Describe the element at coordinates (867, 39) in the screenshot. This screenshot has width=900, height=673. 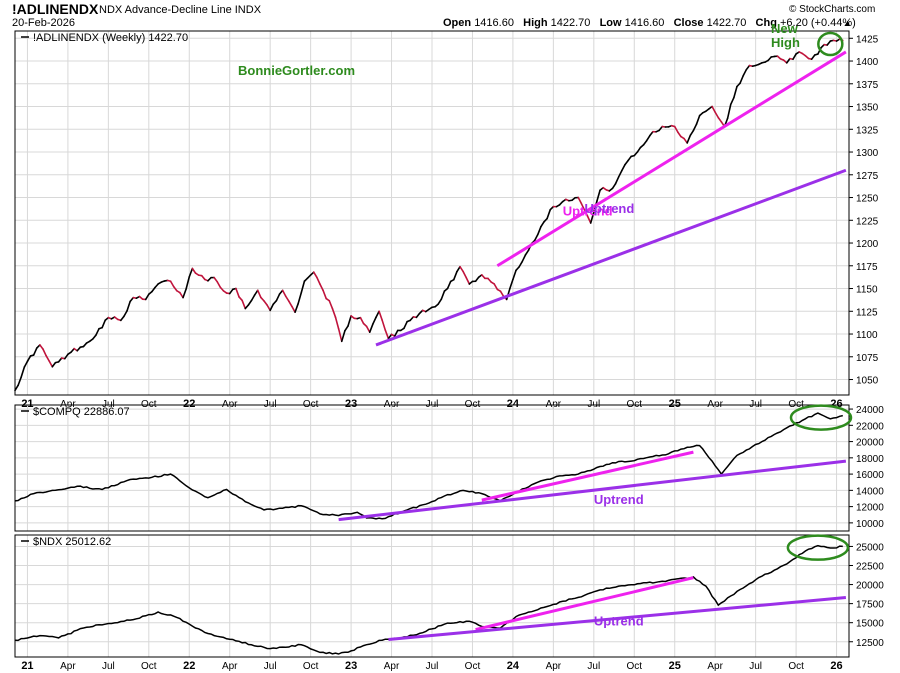
I see `y-tick-label: 1425` at that location.